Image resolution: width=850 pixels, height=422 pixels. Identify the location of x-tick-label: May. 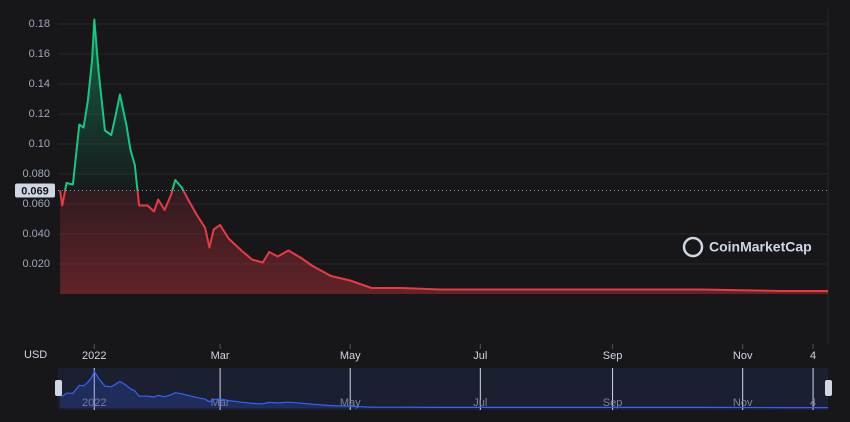
(350, 356).